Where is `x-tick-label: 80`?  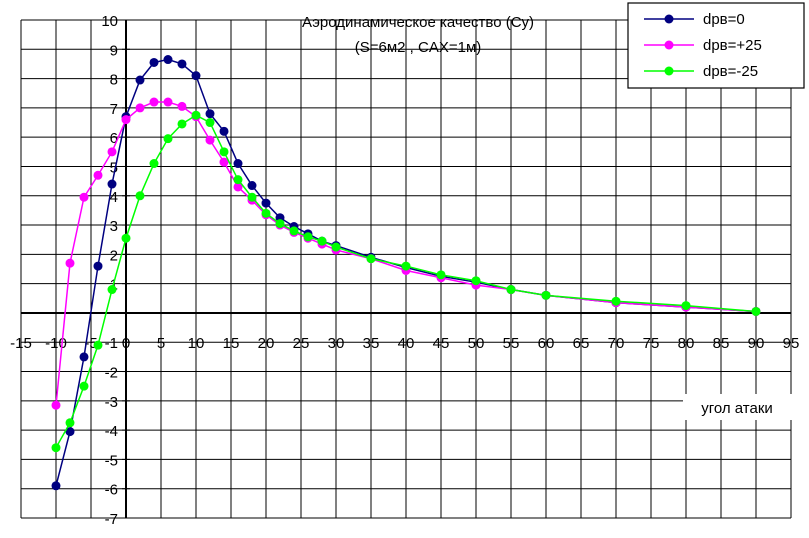 x-tick-label: 80 is located at coordinates (686, 343).